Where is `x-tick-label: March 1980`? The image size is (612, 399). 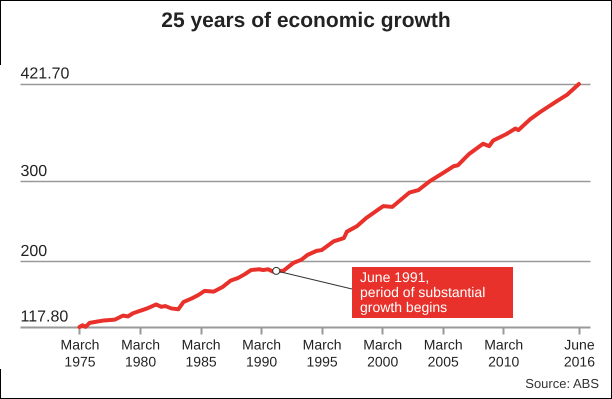
x-tick-label: March 1980 is located at coordinates (140, 353).